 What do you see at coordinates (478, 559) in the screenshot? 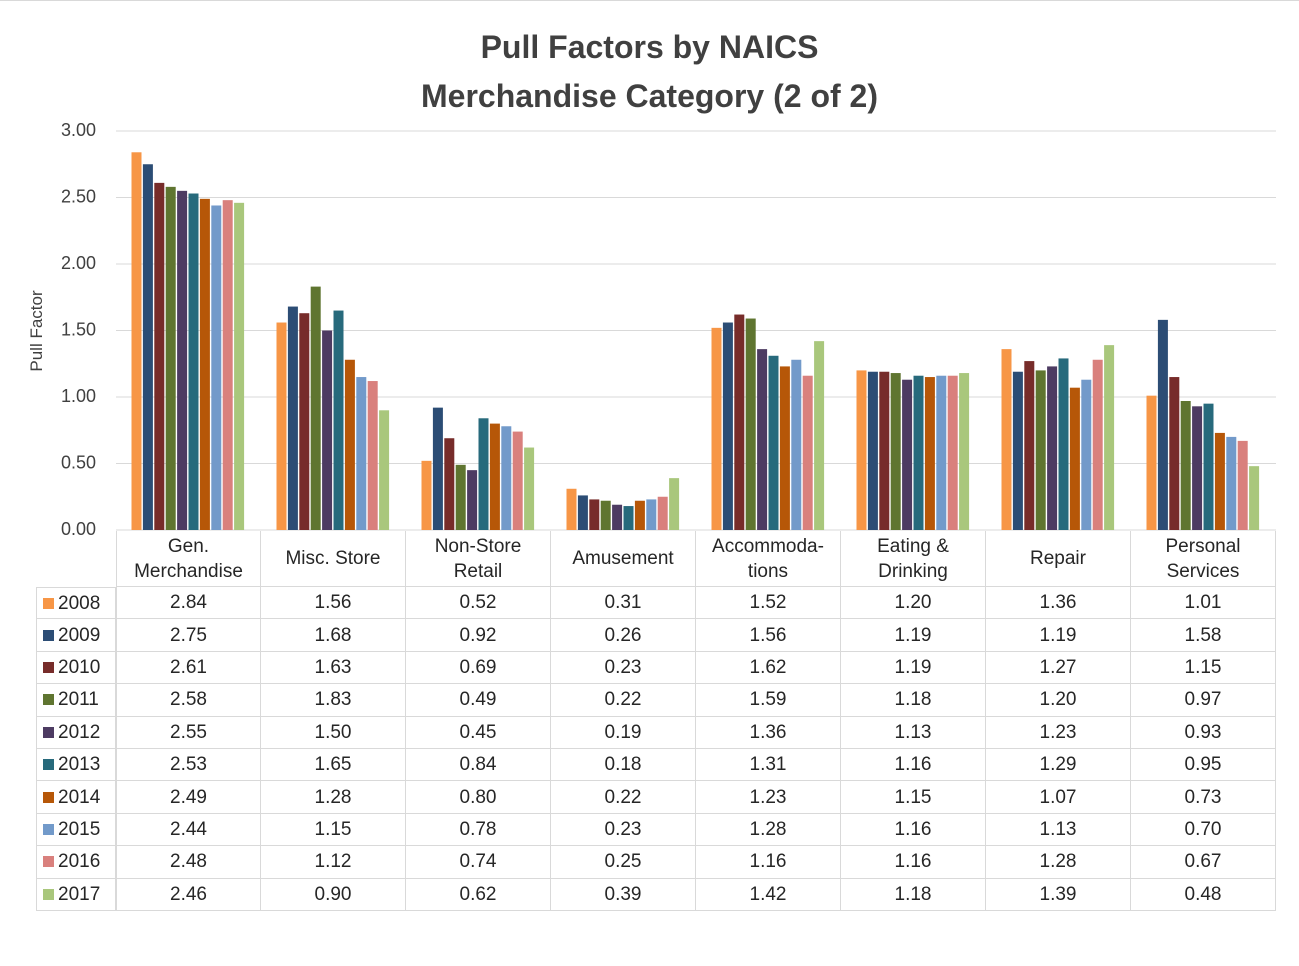
I see `category-header: Non-Store Retail` at bounding box center [478, 559].